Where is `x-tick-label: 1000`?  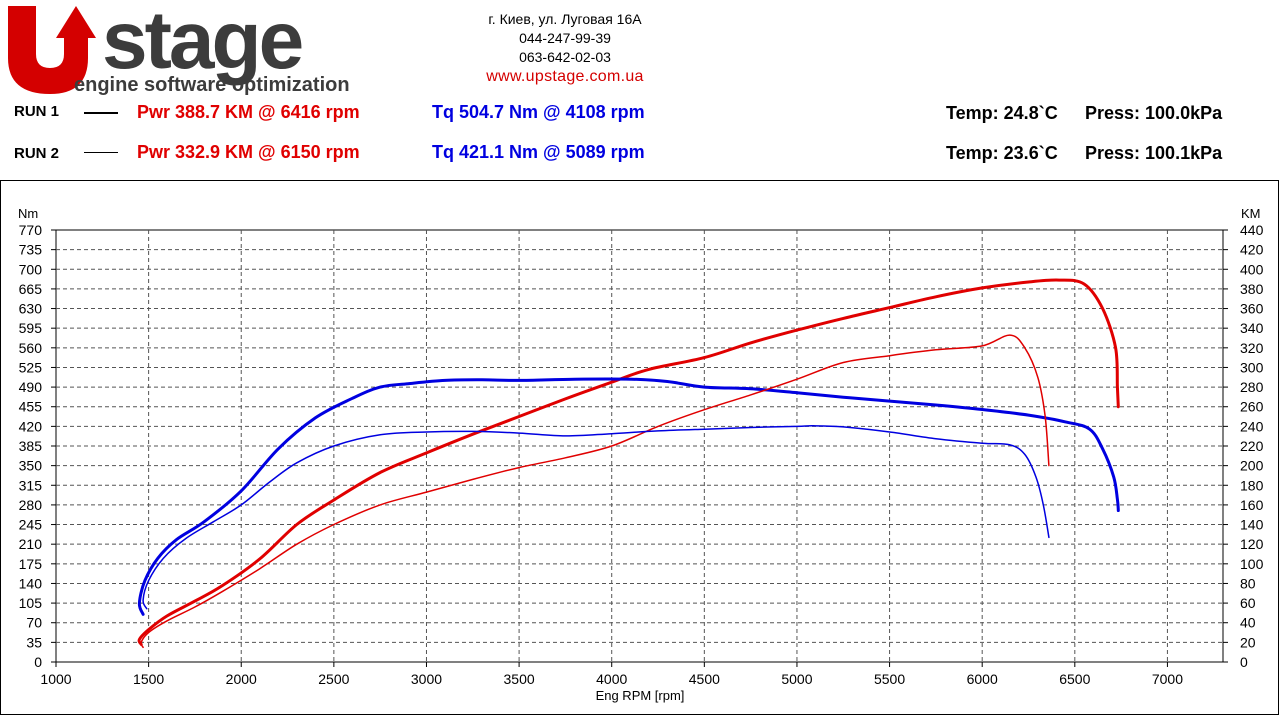
x-tick-label: 1000 is located at coordinates (55, 679).